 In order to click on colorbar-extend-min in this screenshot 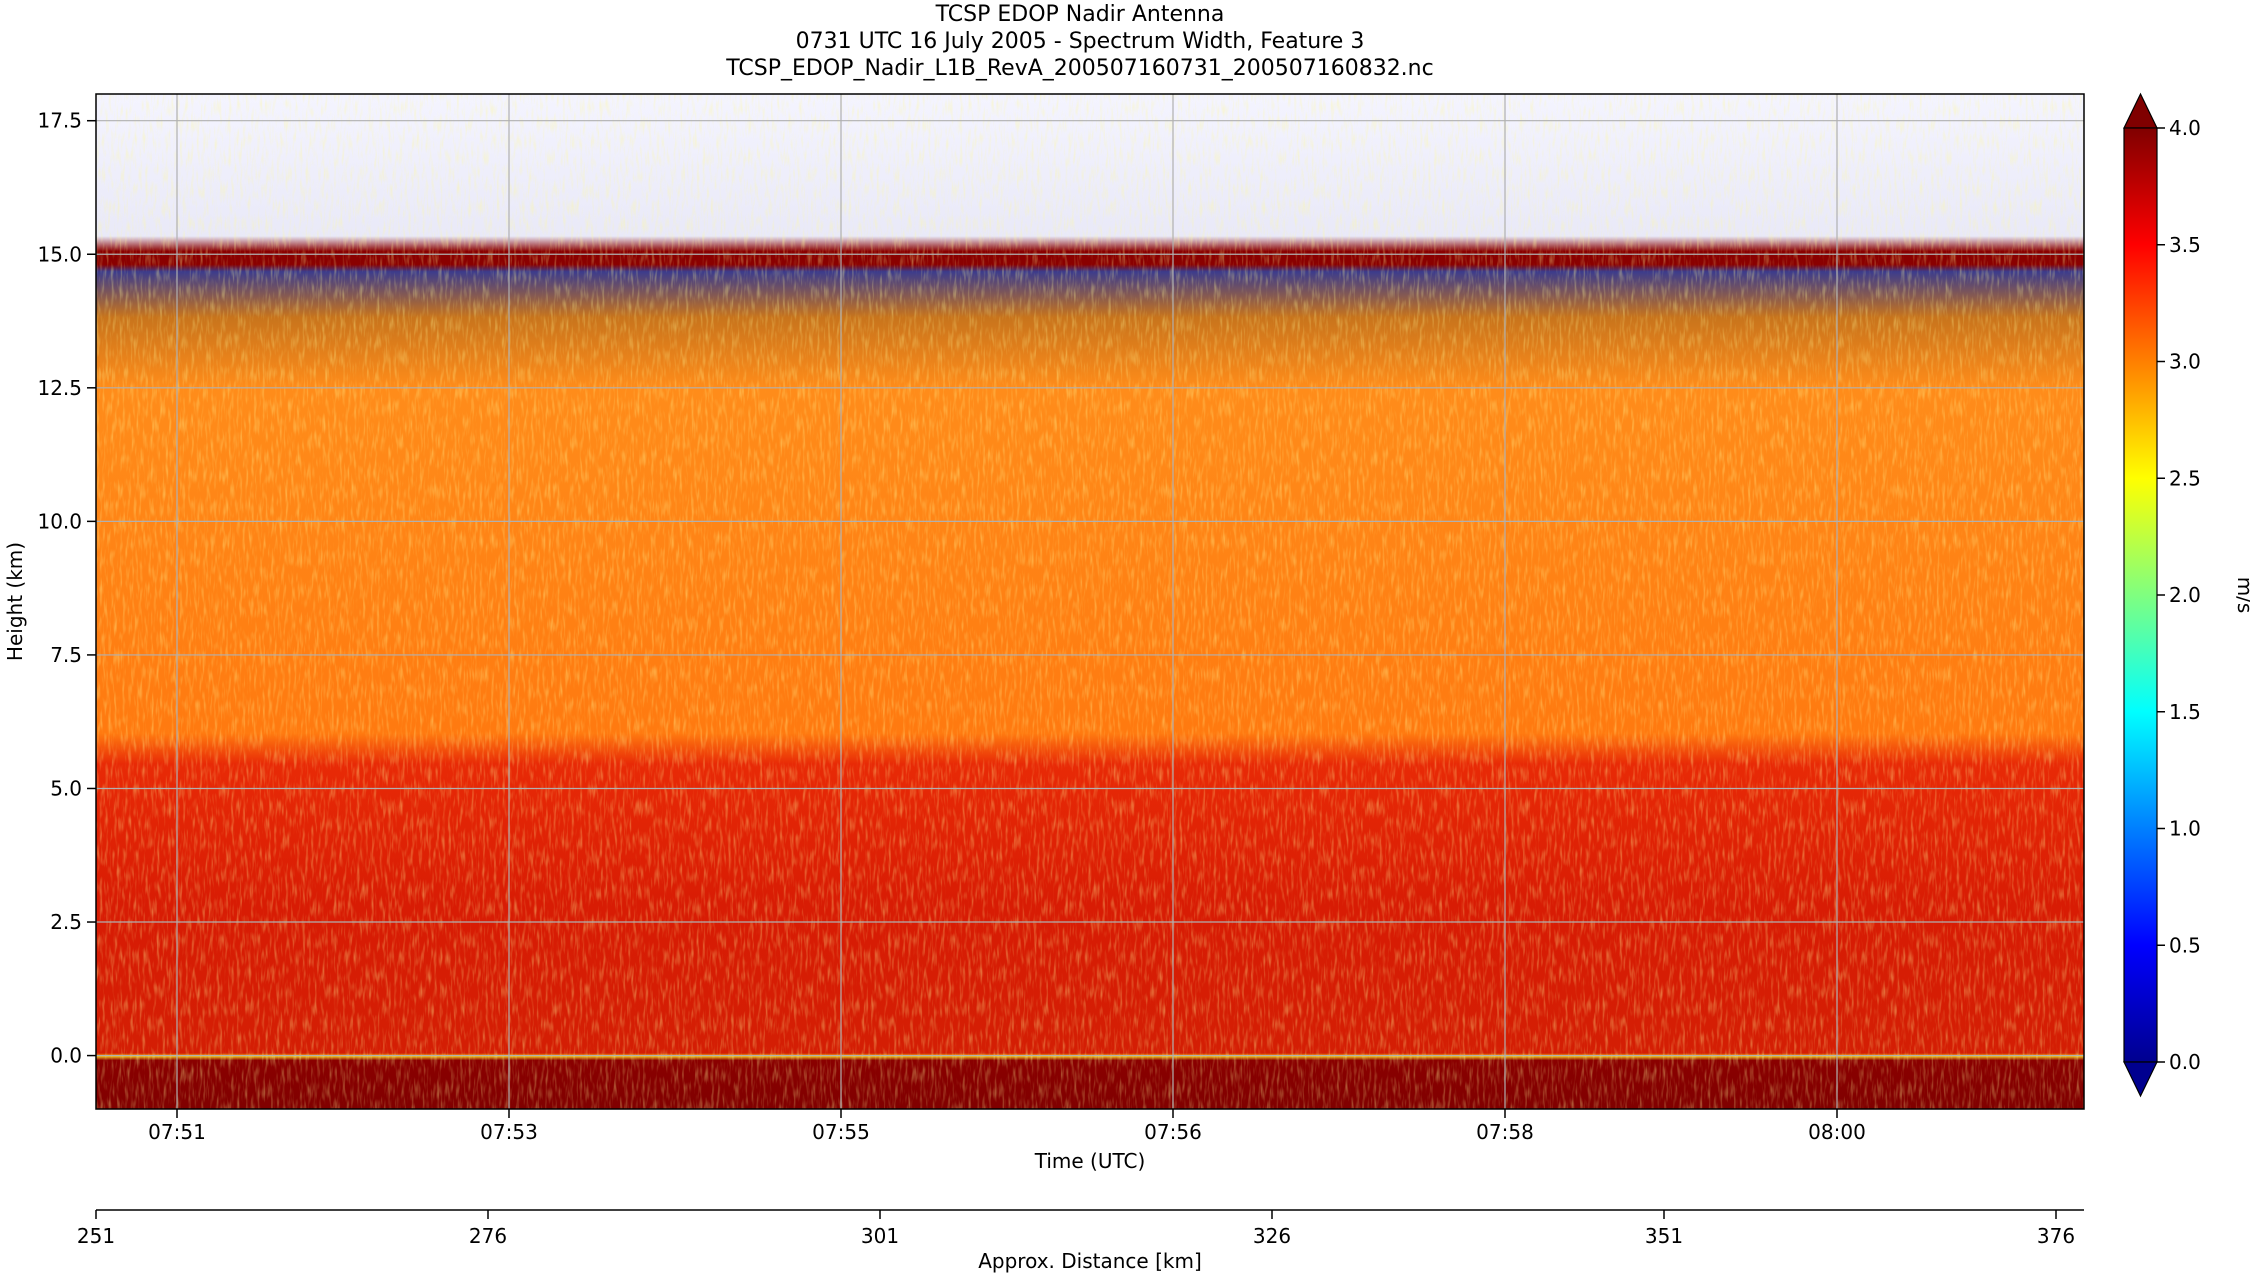, I will do `click(2140, 1079)`.